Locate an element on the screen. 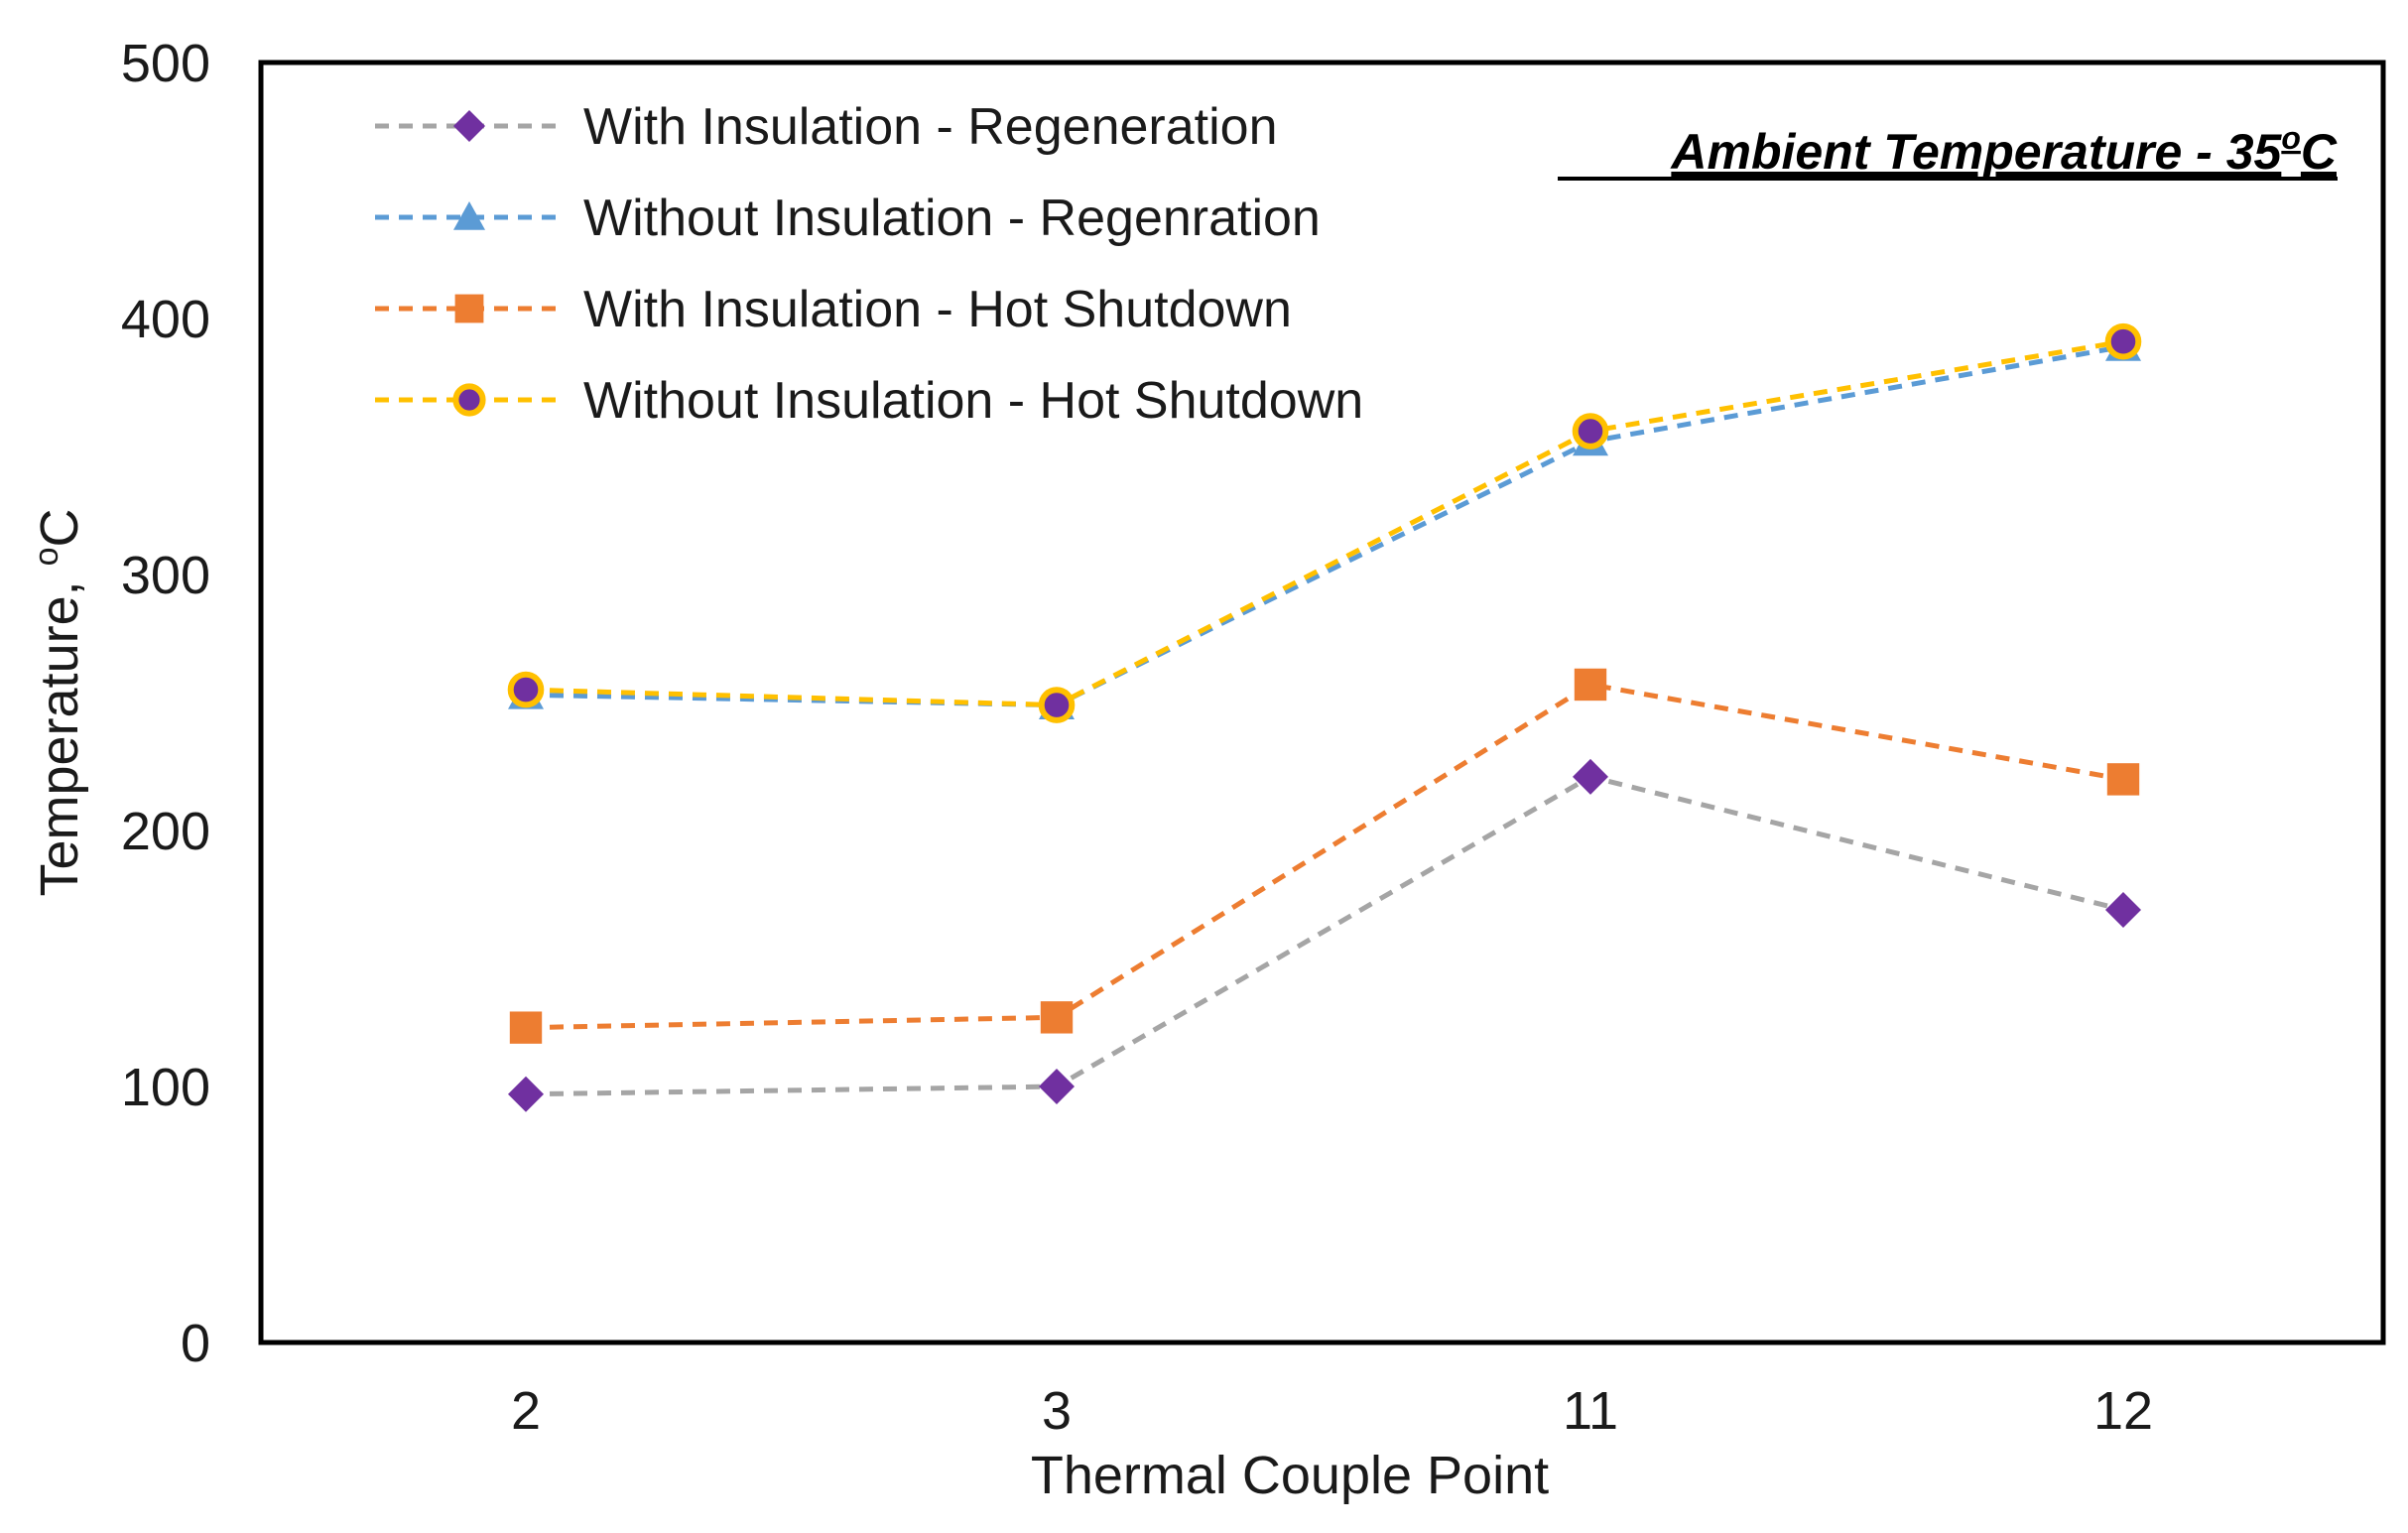  ambient-temperature-annotation: Ambient Temperature - 35oC is located at coordinates (2003, 150).